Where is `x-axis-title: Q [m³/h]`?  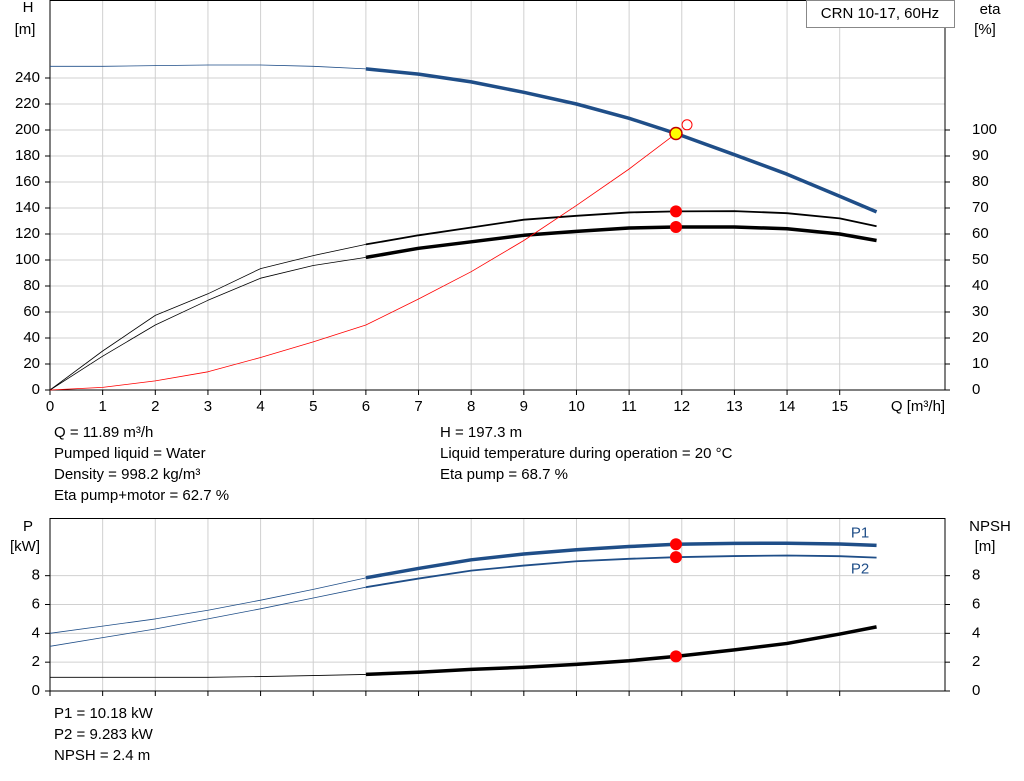 x-axis-title: Q [m³/h] is located at coordinates (918, 406).